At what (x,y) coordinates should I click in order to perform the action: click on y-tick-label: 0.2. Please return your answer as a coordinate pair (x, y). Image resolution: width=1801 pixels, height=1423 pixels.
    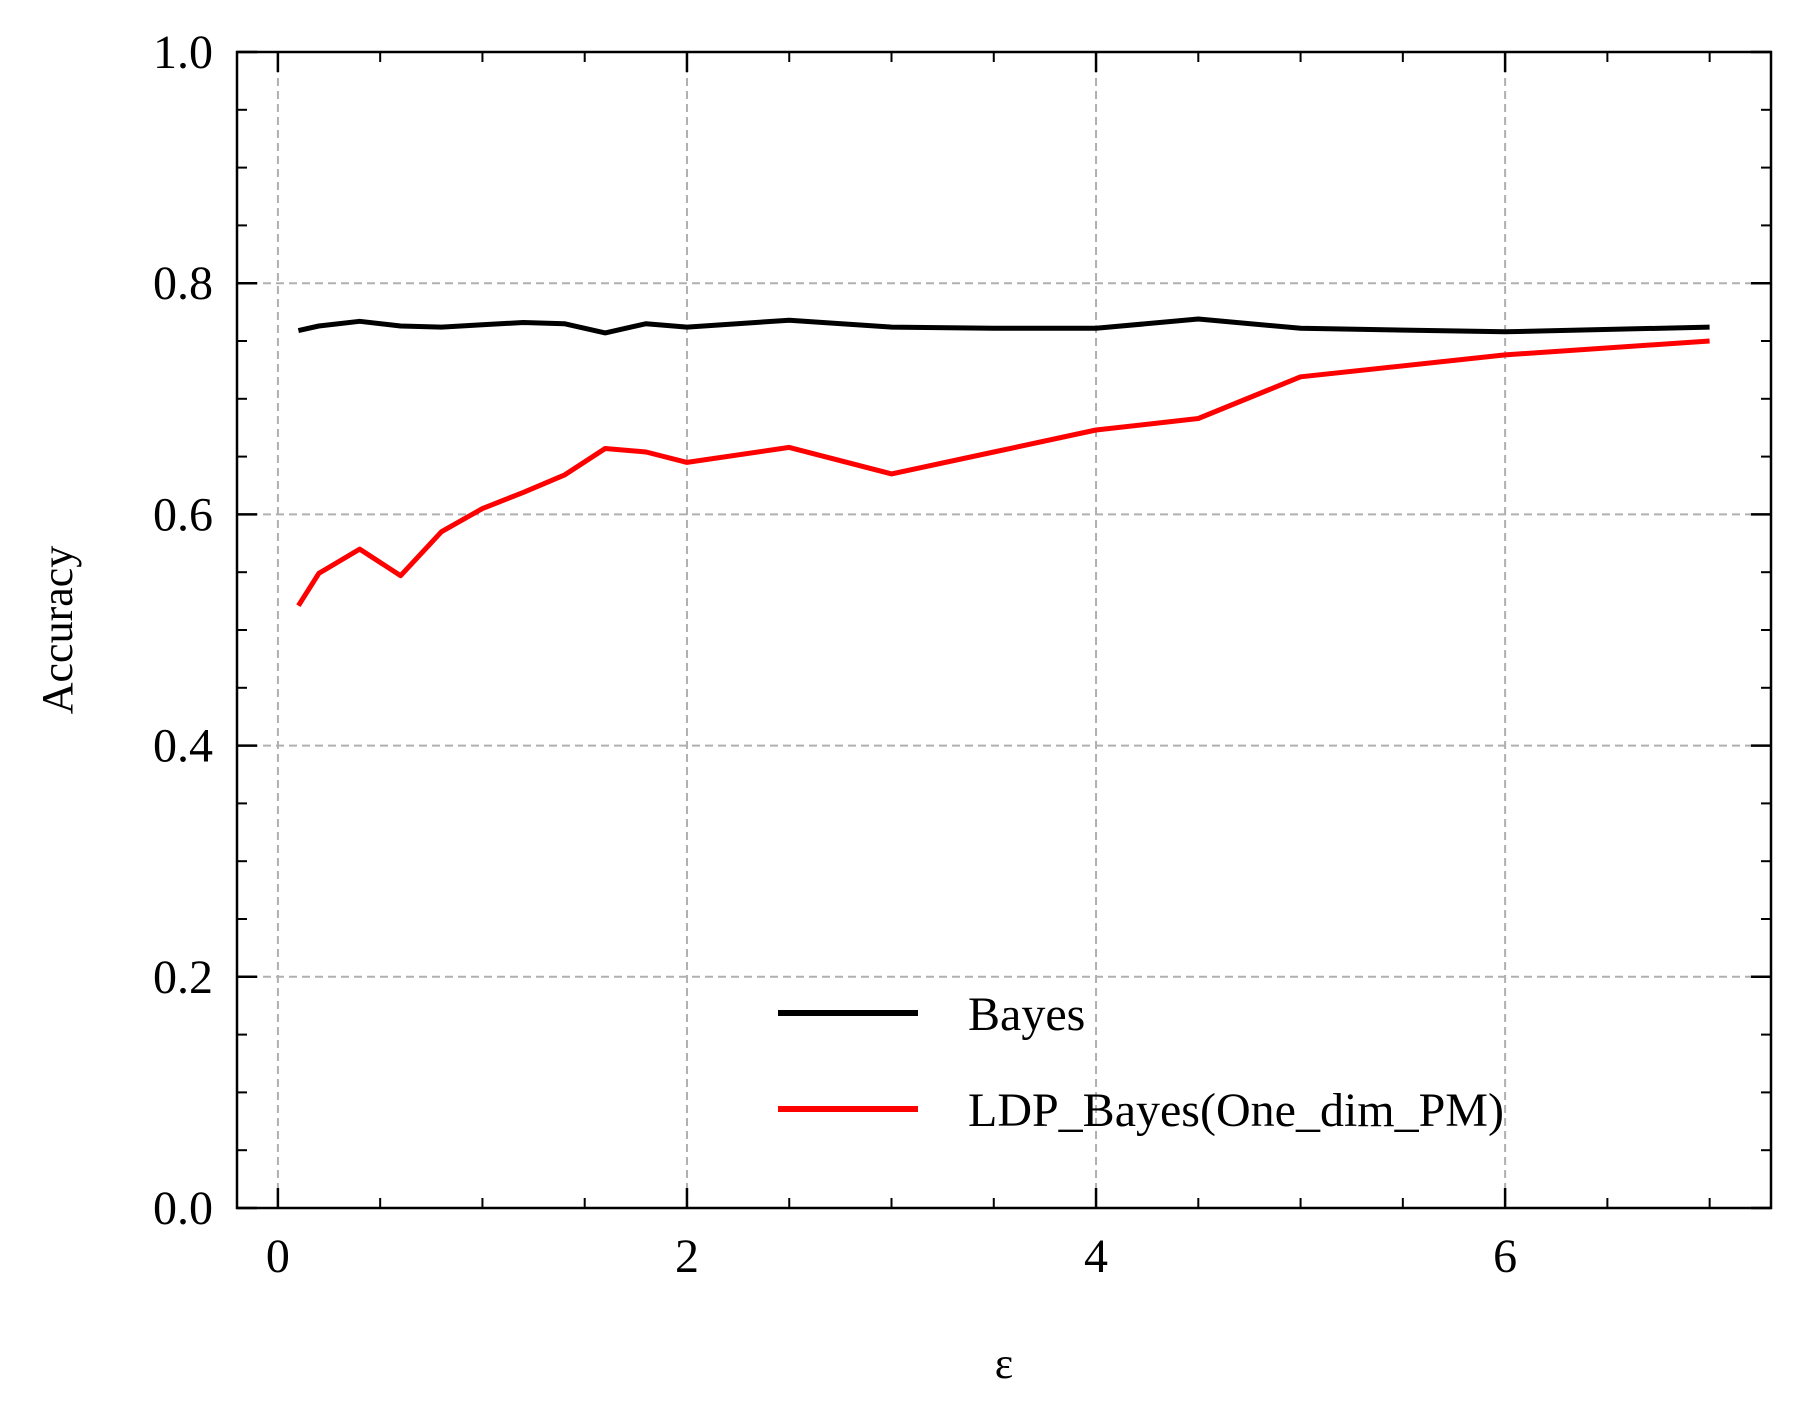
    Looking at the image, I should click on (183, 977).